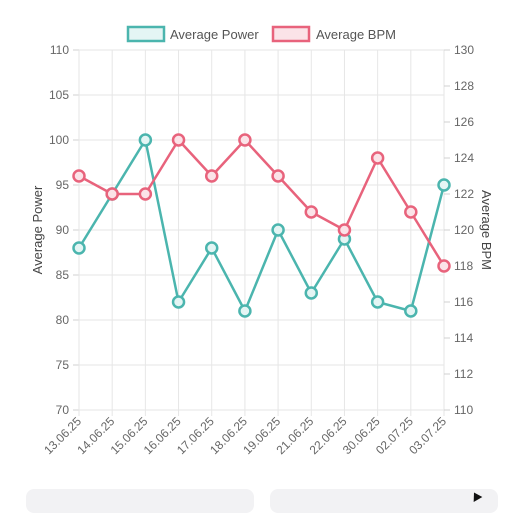 The height and width of the screenshot is (513, 509). Describe the element at coordinates (464, 122) in the screenshot. I see `right-tick-label: 126` at that location.